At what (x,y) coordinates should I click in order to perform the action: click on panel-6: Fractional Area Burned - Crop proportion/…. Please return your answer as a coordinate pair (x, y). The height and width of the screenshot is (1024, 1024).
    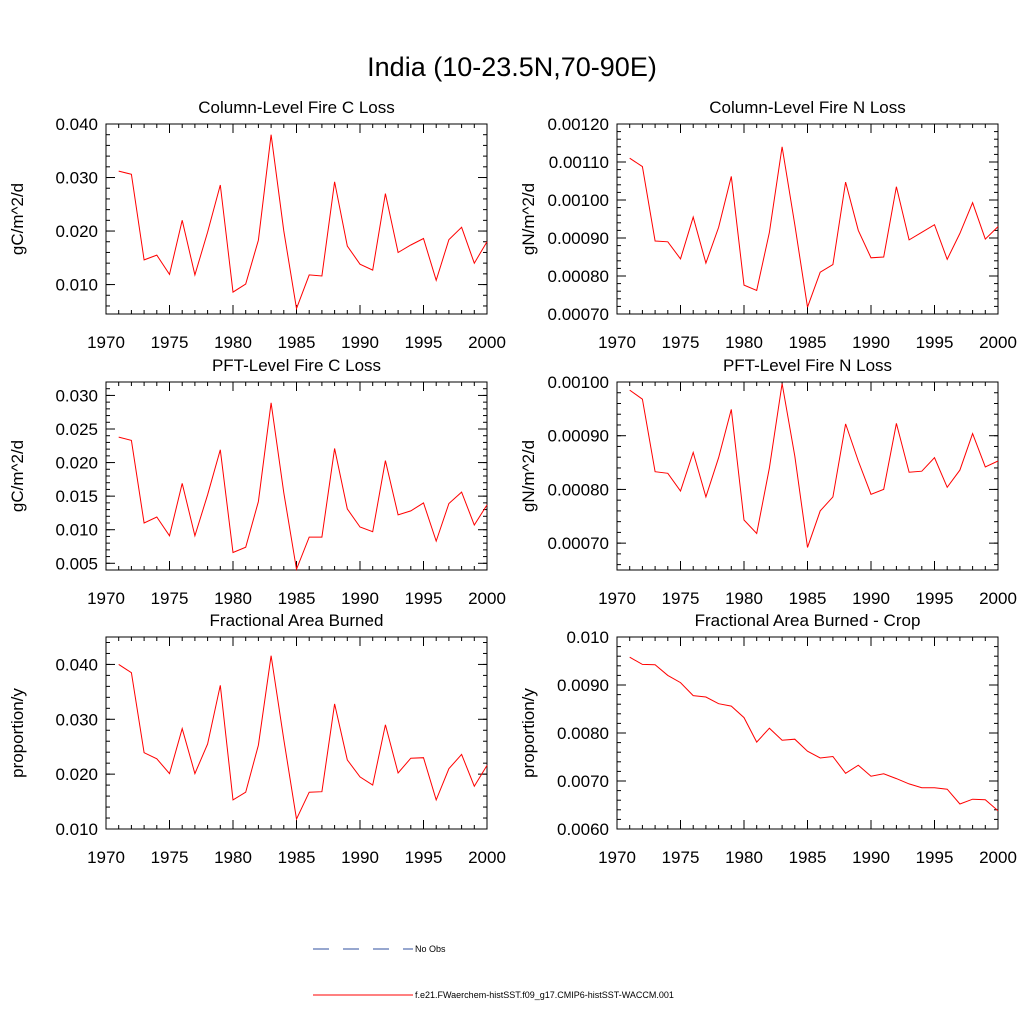
    Looking at the image, I should click on (768, 739).